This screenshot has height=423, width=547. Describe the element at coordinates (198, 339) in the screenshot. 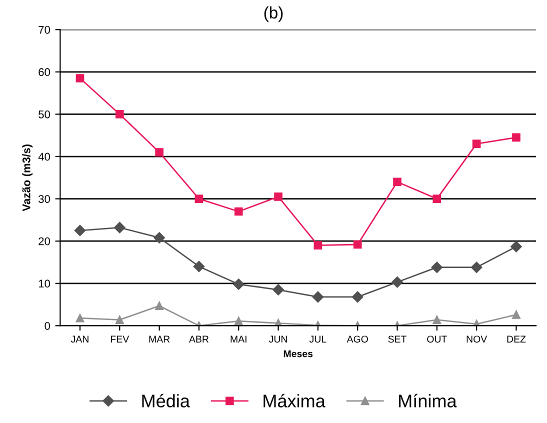

I see `x-tick-label: ABR` at that location.